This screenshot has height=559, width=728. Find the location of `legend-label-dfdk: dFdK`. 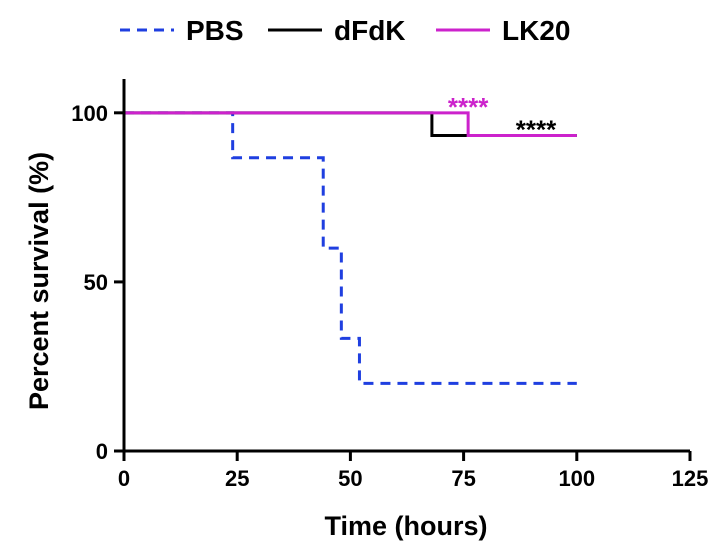

legend-label-dfdk: dFdK is located at coordinates (370, 30).